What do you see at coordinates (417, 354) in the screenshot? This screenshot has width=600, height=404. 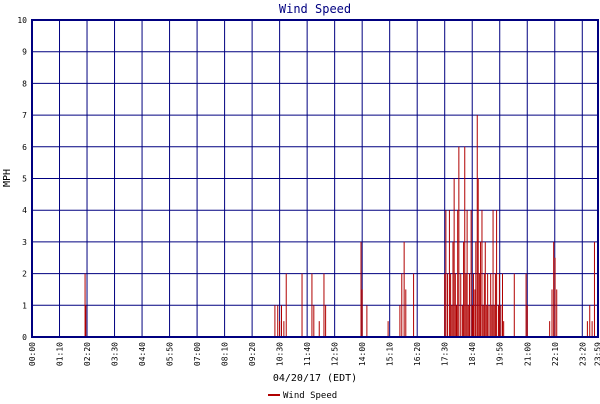 I see `x-tick-label: 16:20` at bounding box center [417, 354].